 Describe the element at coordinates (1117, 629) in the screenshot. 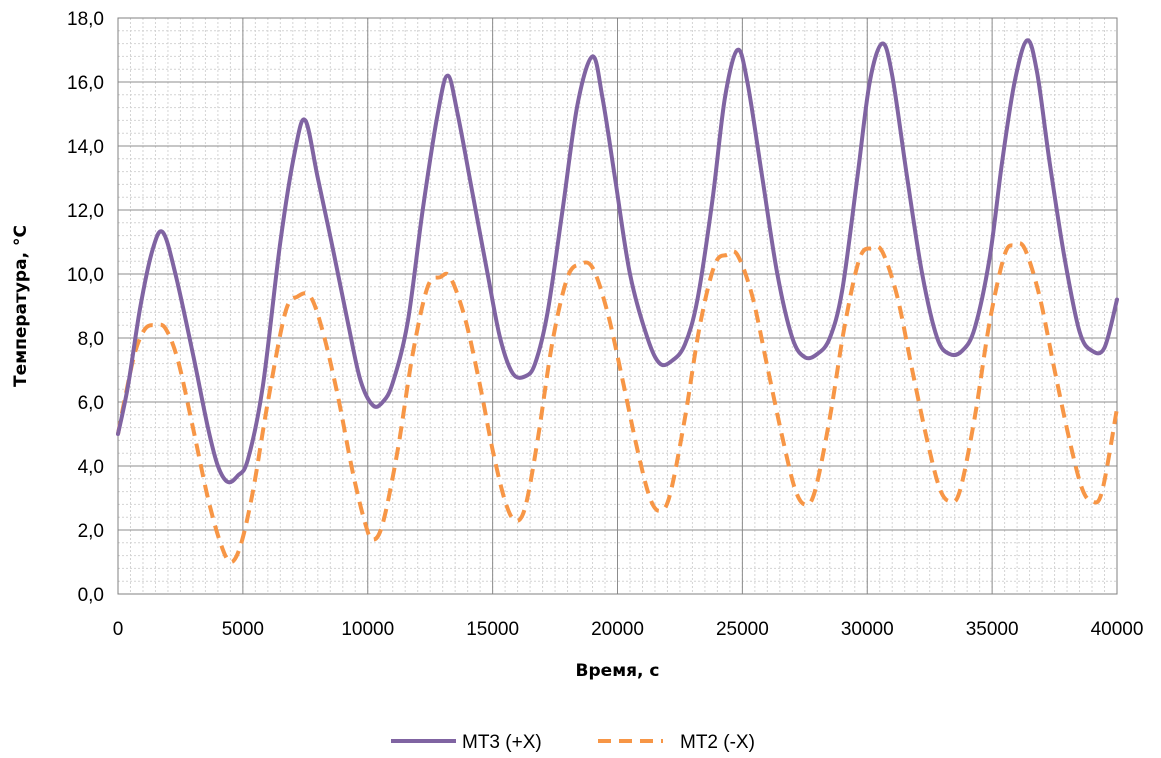

I see `x-tick-label: 40000` at that location.